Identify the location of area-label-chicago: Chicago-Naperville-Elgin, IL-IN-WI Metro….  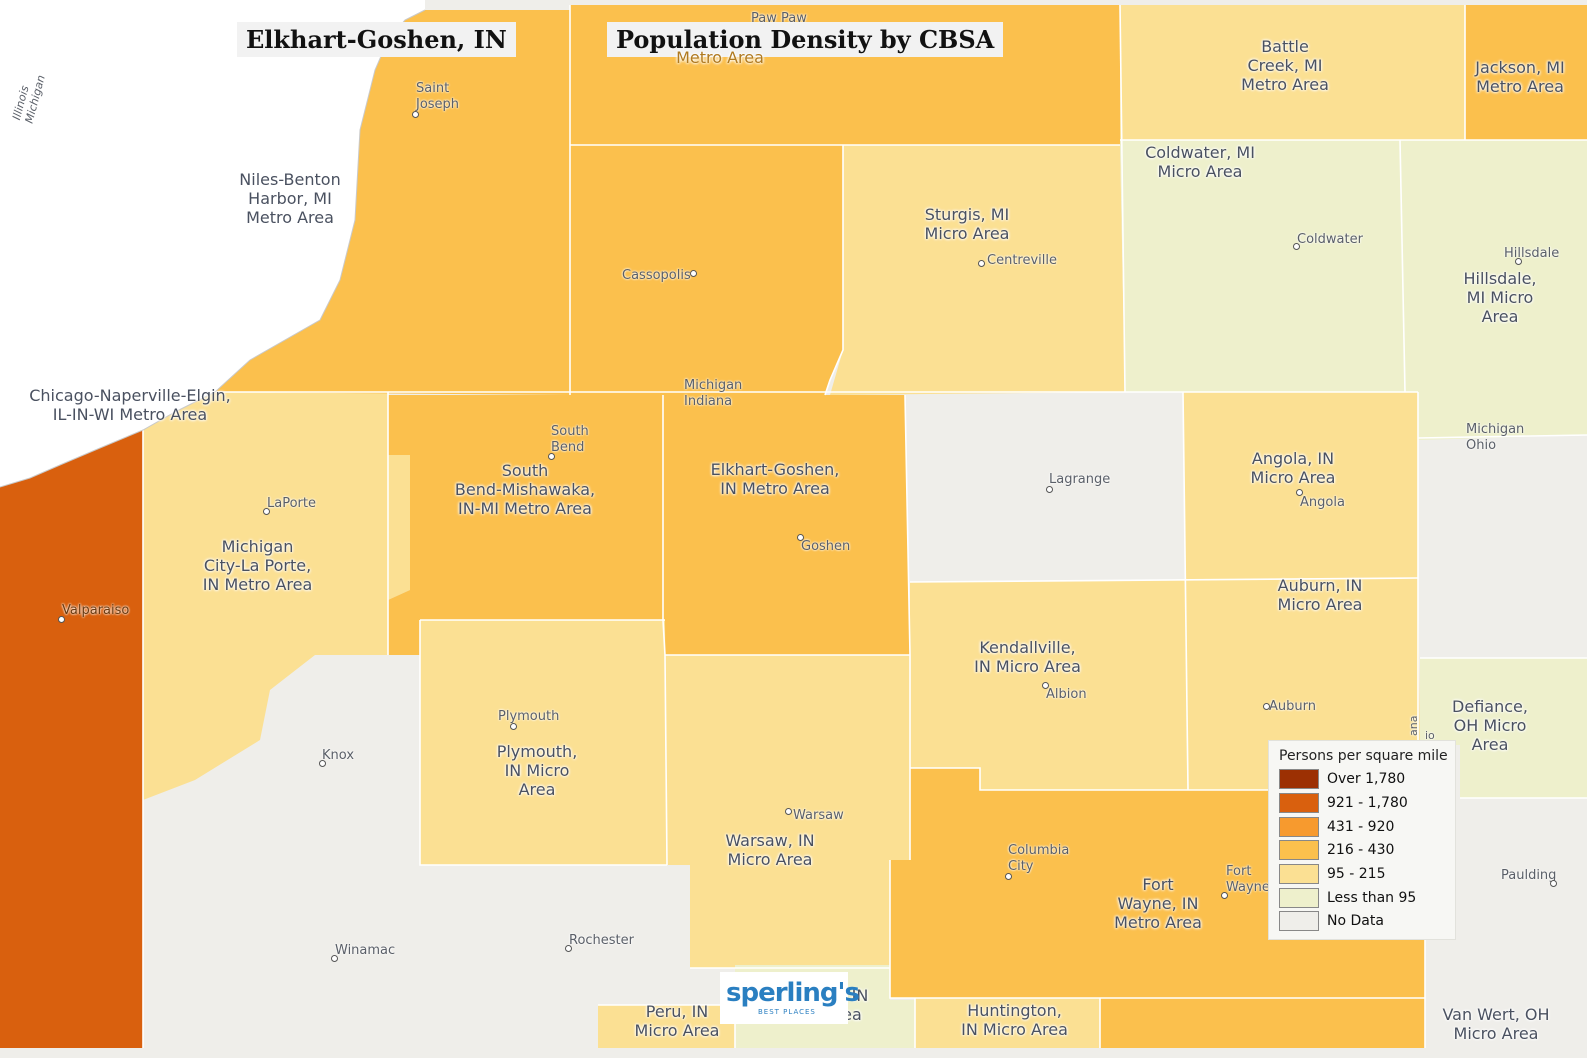
(130, 405).